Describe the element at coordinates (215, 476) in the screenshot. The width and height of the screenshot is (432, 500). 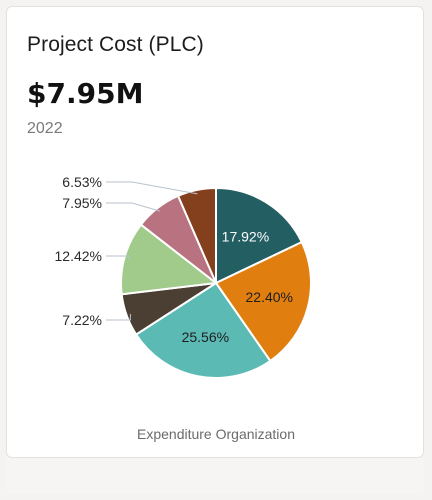
I see `card-footer` at that location.